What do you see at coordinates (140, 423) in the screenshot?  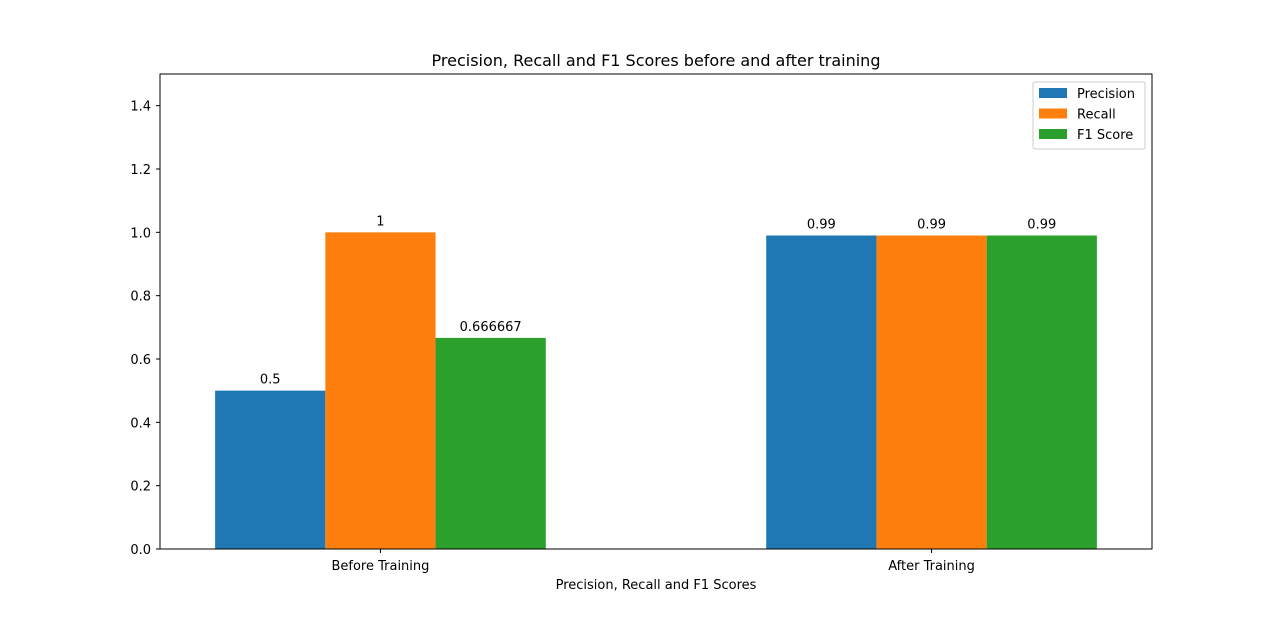 I see `y-tick-label: 0.4` at bounding box center [140, 423].